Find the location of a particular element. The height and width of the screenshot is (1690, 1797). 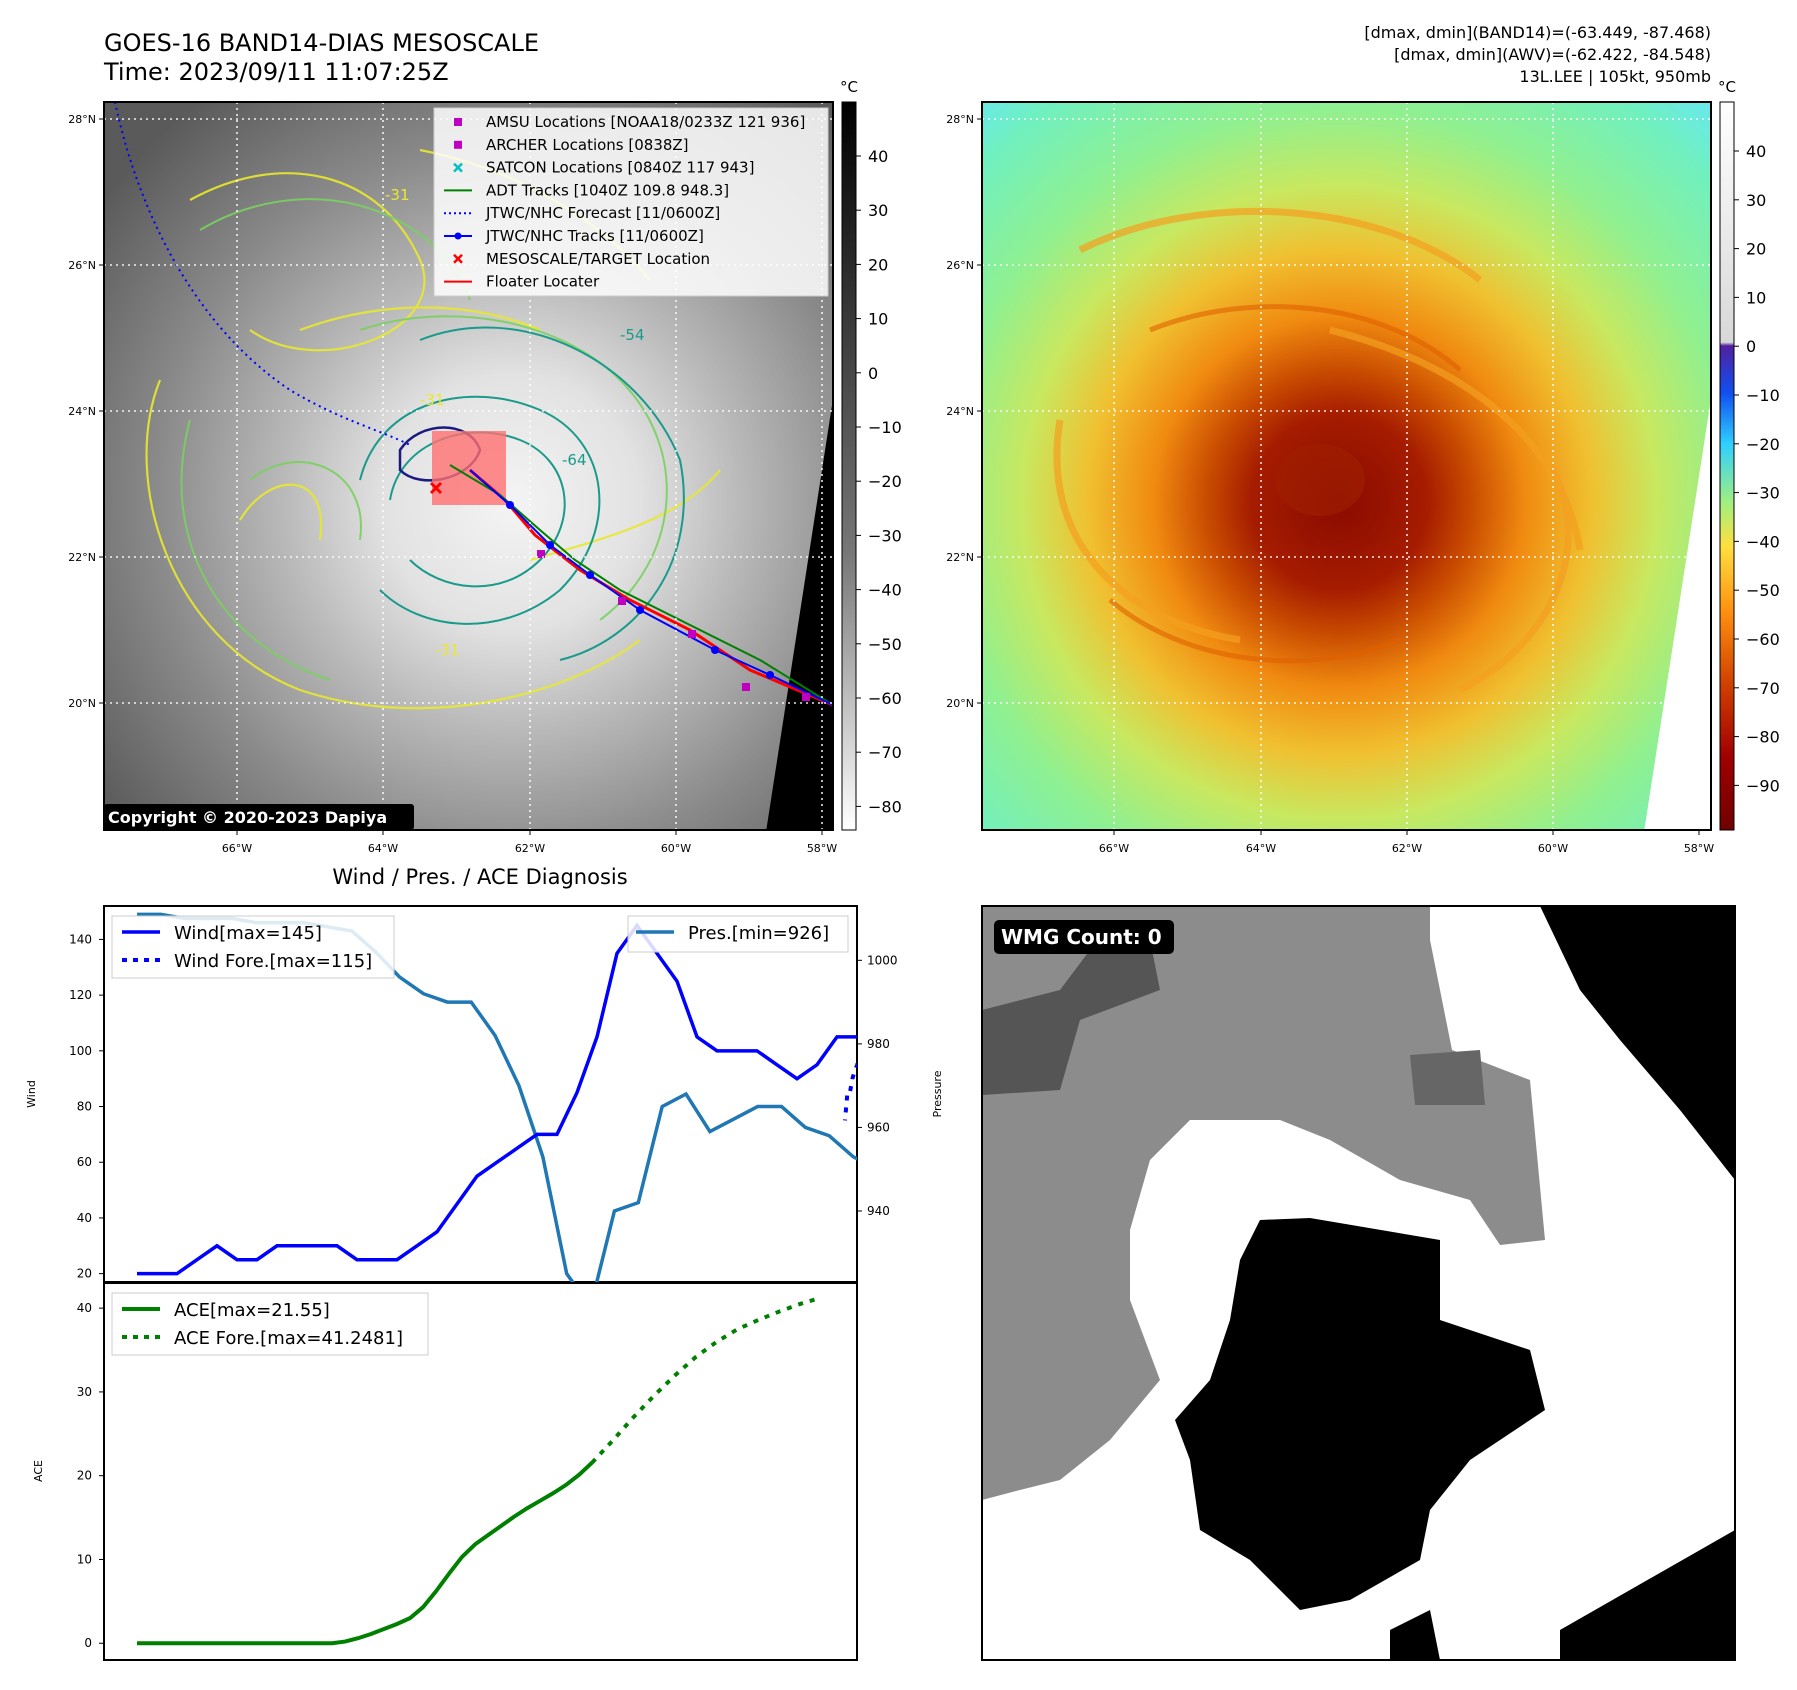

right-map-lon-ticks: 66°W 64°W 62°W 60°W 58°W is located at coordinates (1406, 842).